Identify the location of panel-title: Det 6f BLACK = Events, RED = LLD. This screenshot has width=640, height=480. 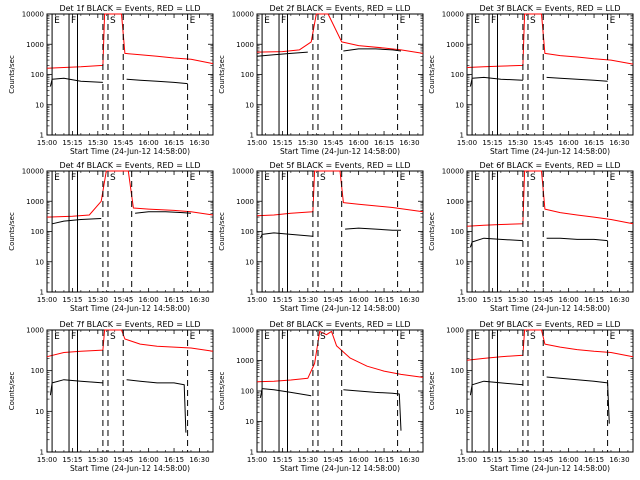
(549, 165).